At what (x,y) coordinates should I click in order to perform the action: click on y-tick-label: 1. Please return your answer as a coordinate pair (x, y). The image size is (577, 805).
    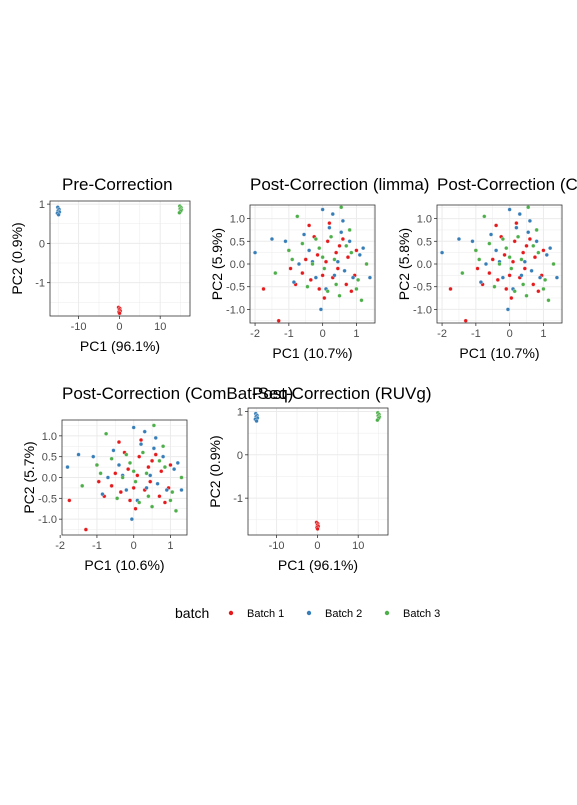
    Looking at the image, I should click on (240, 412).